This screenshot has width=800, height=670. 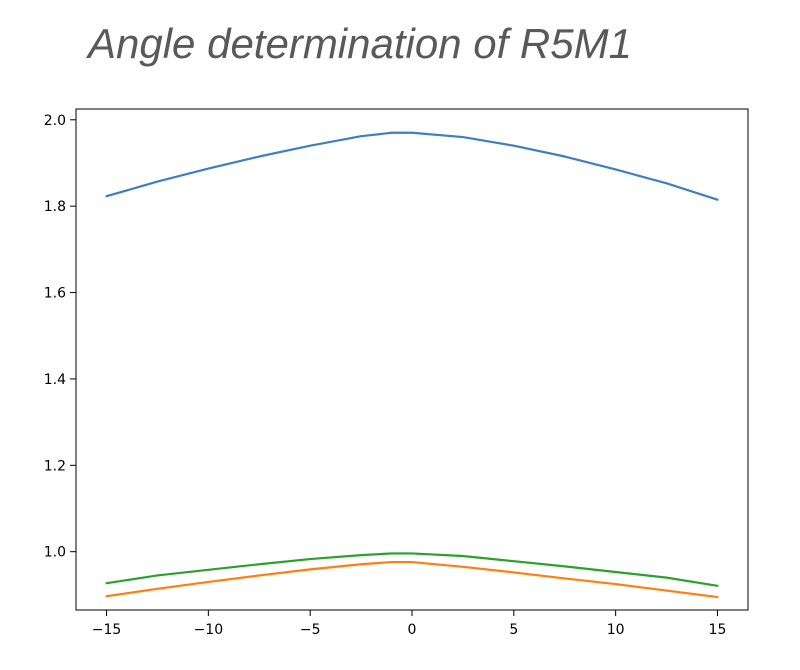 What do you see at coordinates (60, 337) in the screenshot?
I see `y-axis: 1.0 1.2 1.4 1.6 1.8 2.0` at bounding box center [60, 337].